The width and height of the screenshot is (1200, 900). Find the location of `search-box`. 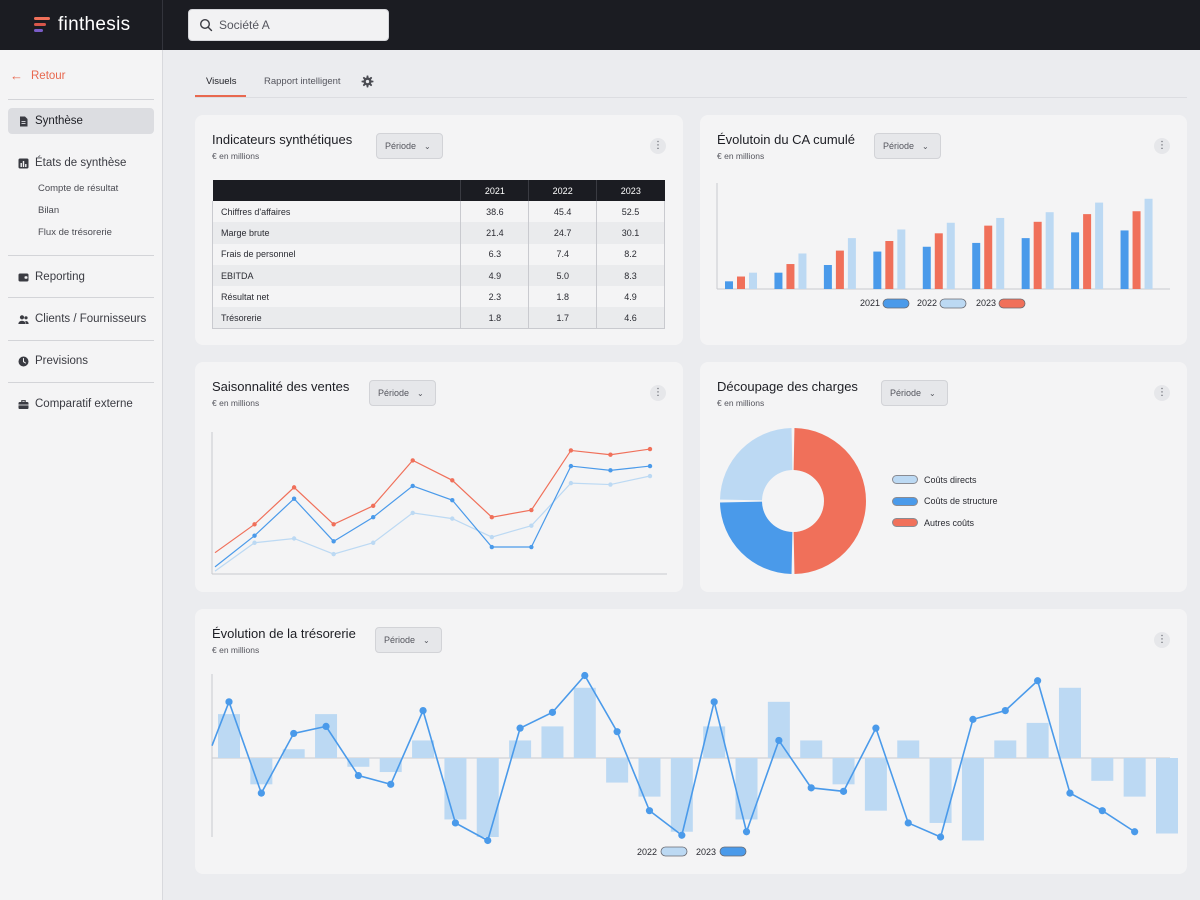

search-box is located at coordinates (288, 25).